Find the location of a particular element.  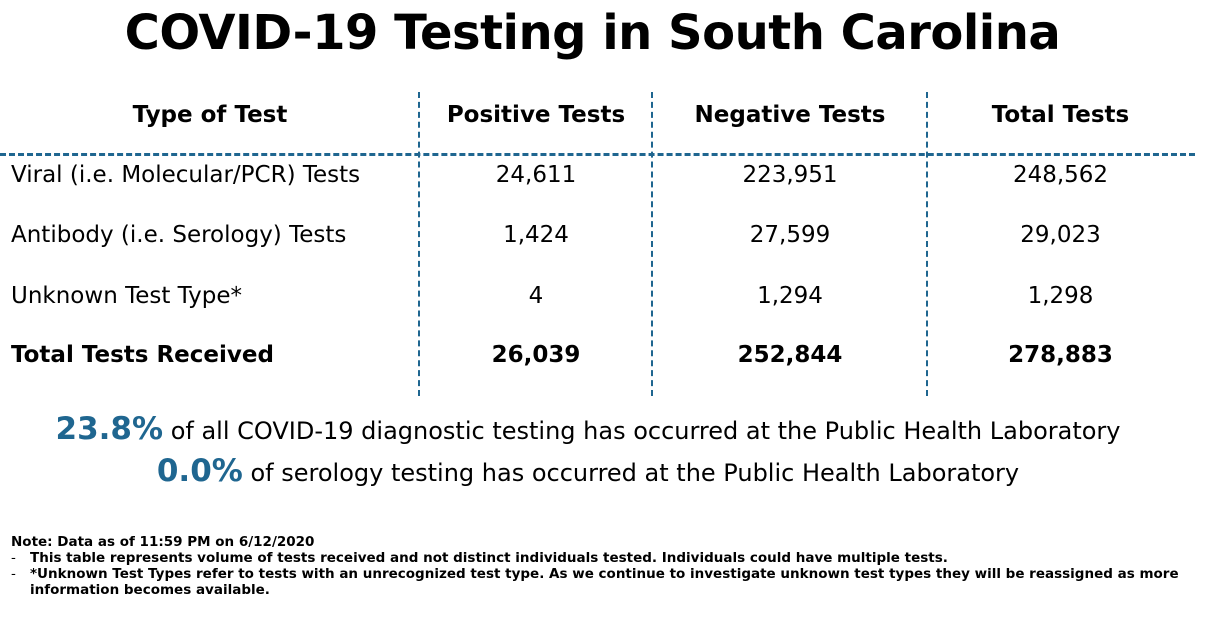

cell-antibody-negative: 27,599 is located at coordinates (790, 235).